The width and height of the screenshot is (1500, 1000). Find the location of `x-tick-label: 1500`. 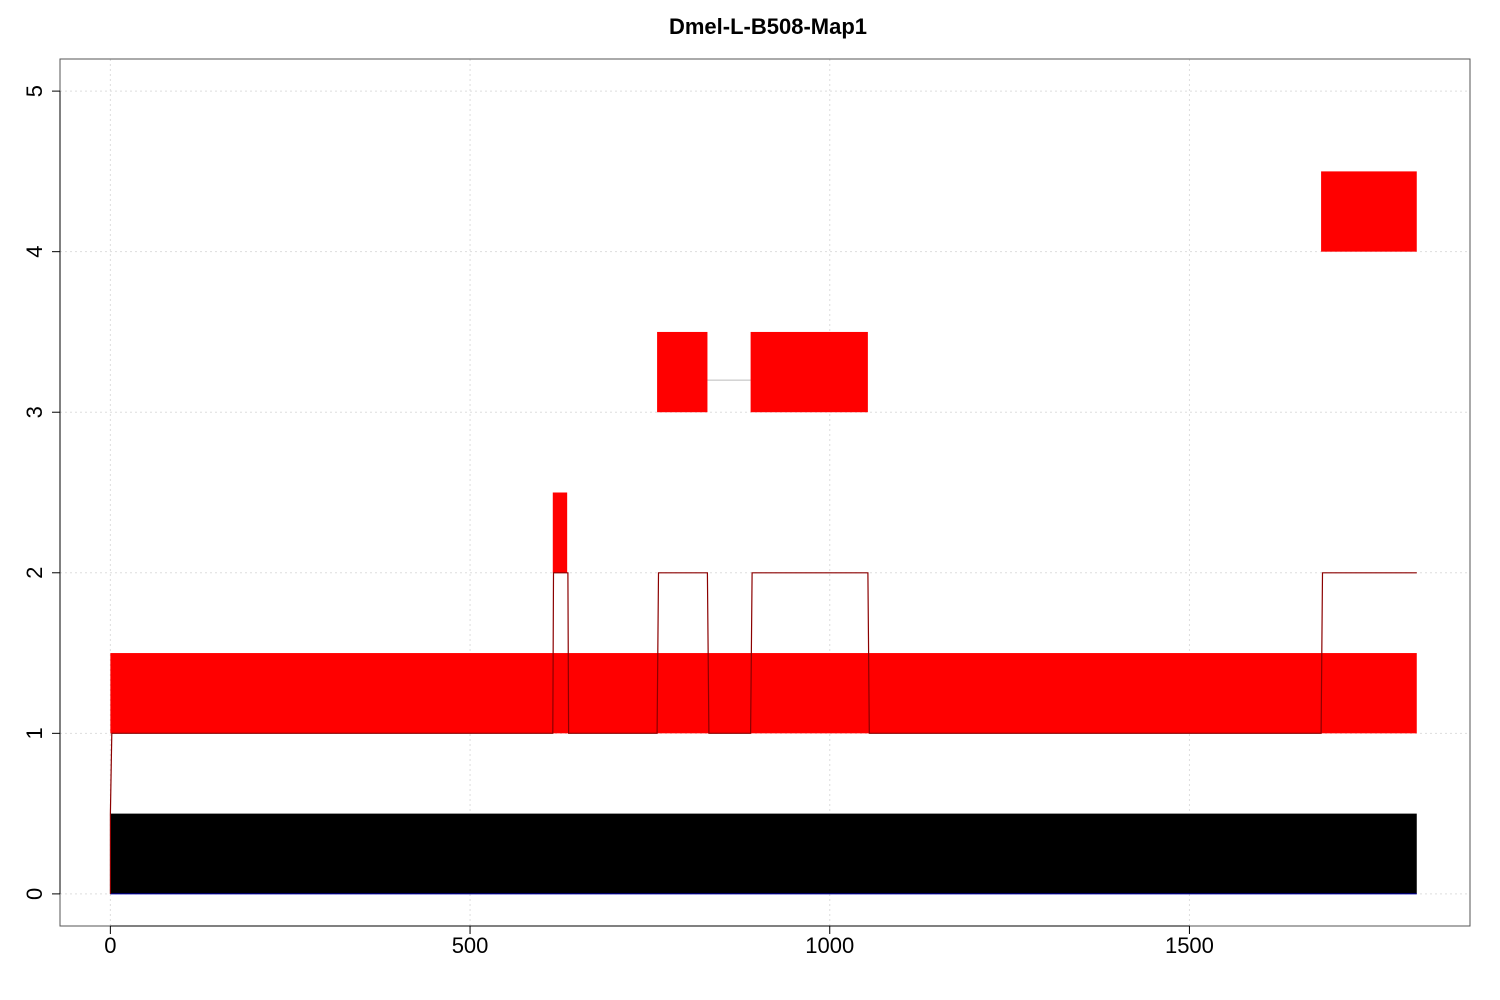

x-tick-label: 1500 is located at coordinates (1189, 945).